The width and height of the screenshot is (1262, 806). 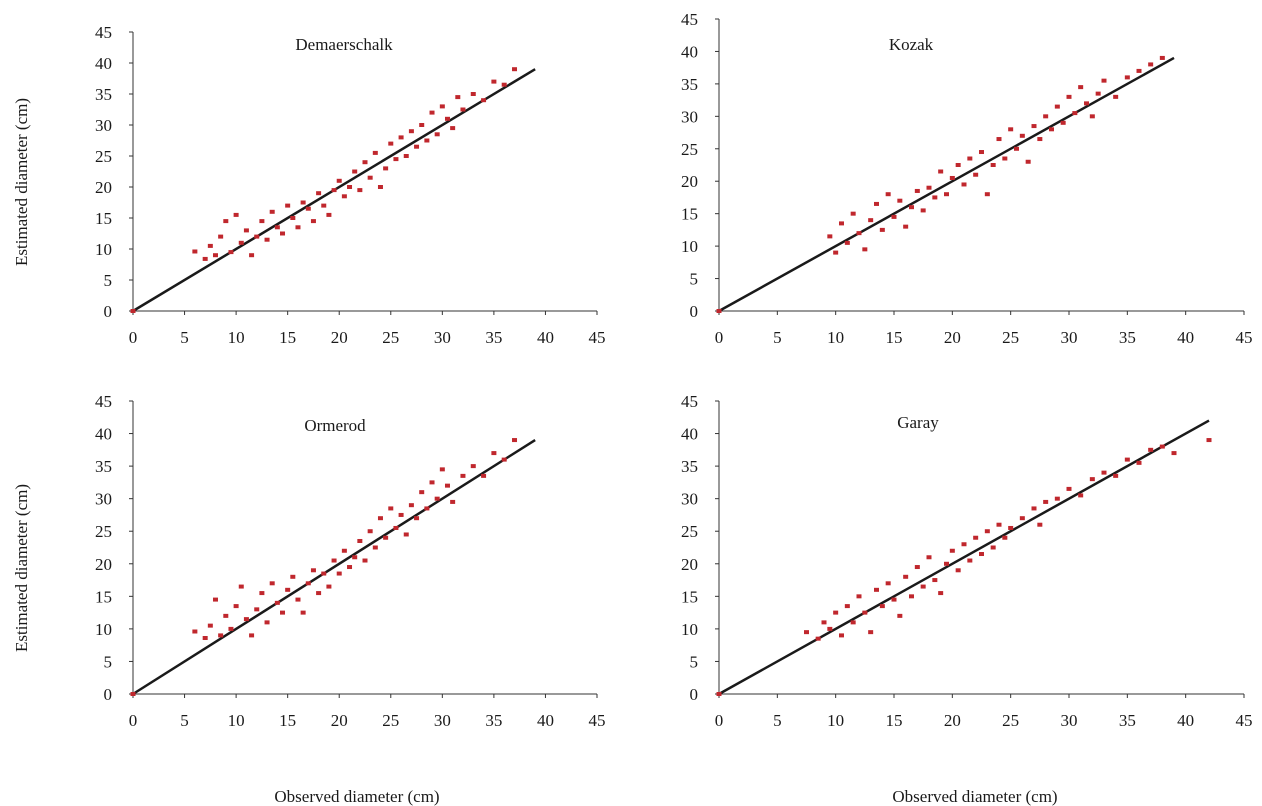 What do you see at coordinates (21, 182) in the screenshot?
I see `y-axis-label: Estimated diameter (cm)` at bounding box center [21, 182].